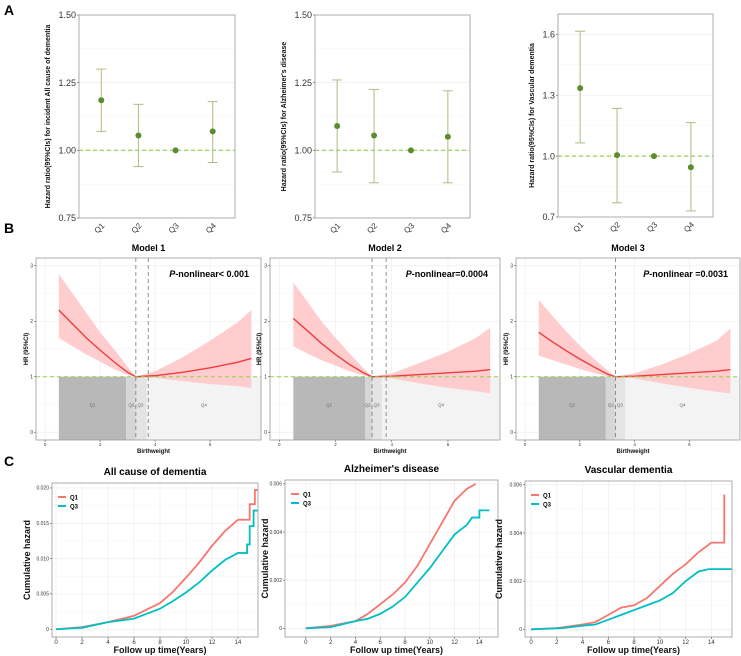  I want to click on y-tick-label: 1.6, so click(548, 34).